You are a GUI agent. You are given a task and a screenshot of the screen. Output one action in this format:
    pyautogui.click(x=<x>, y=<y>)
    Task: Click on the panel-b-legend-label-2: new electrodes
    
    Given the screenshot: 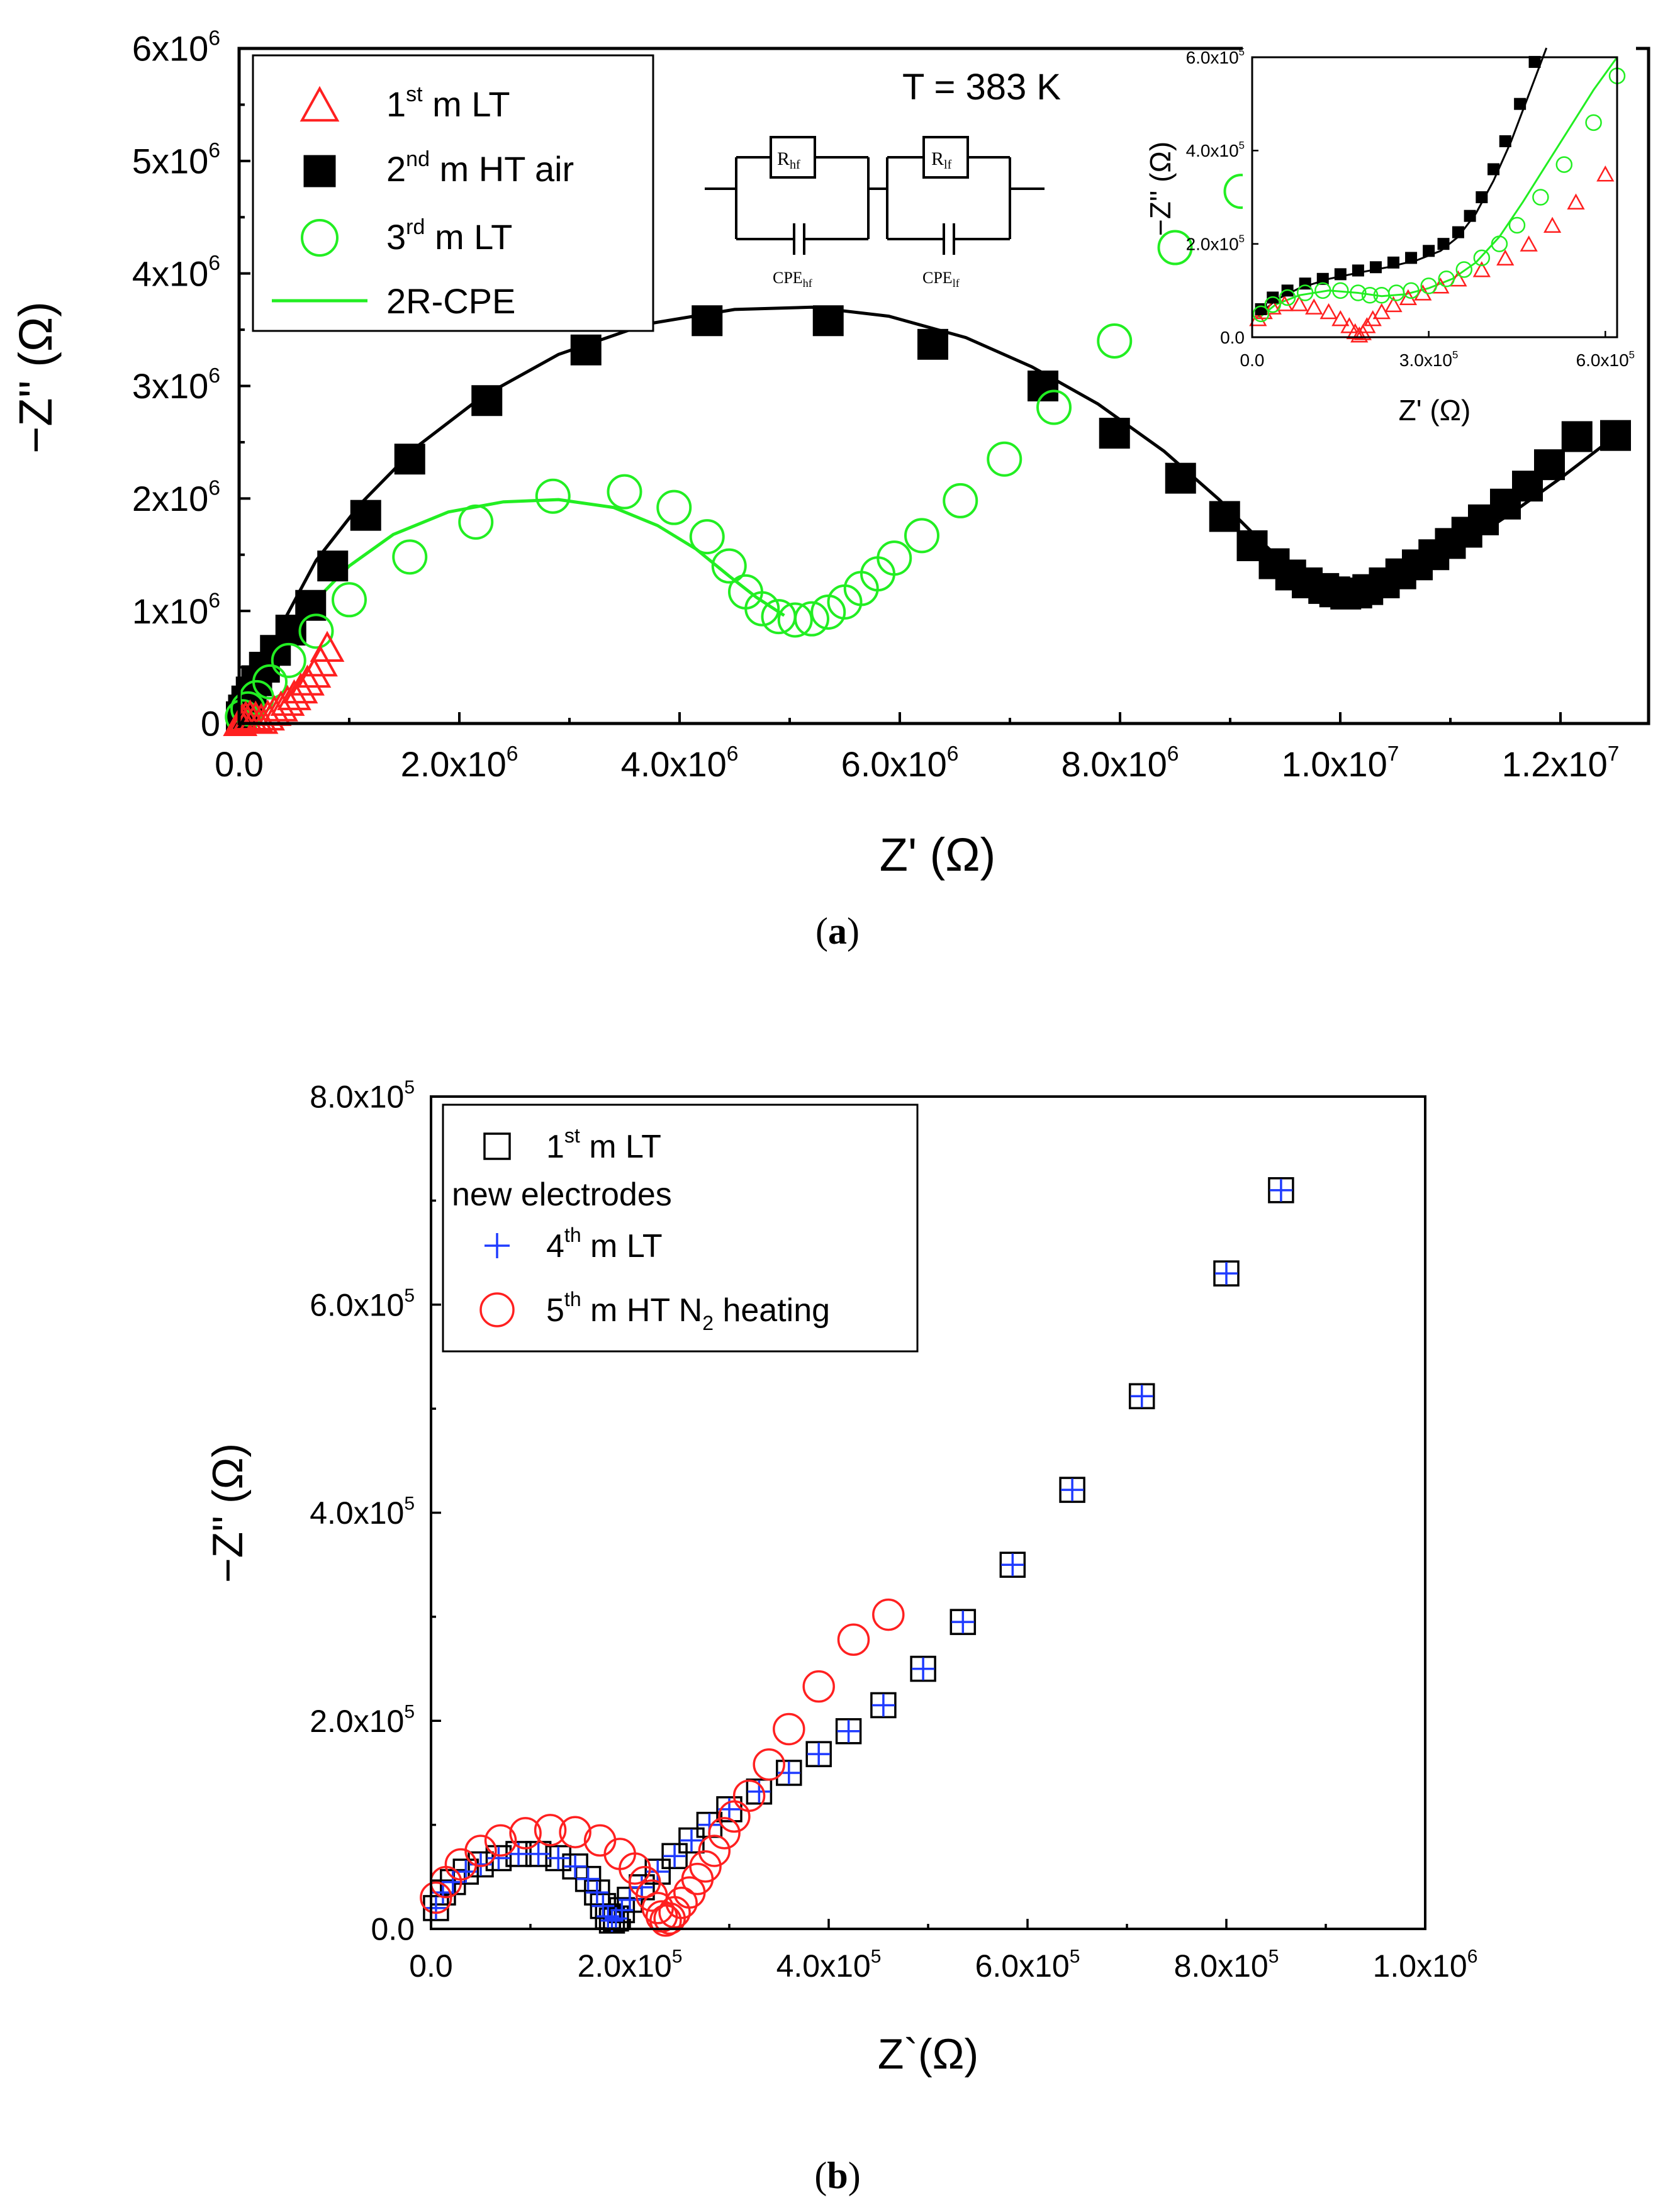 What is the action you would take?
    pyautogui.click(x=562, y=1194)
    